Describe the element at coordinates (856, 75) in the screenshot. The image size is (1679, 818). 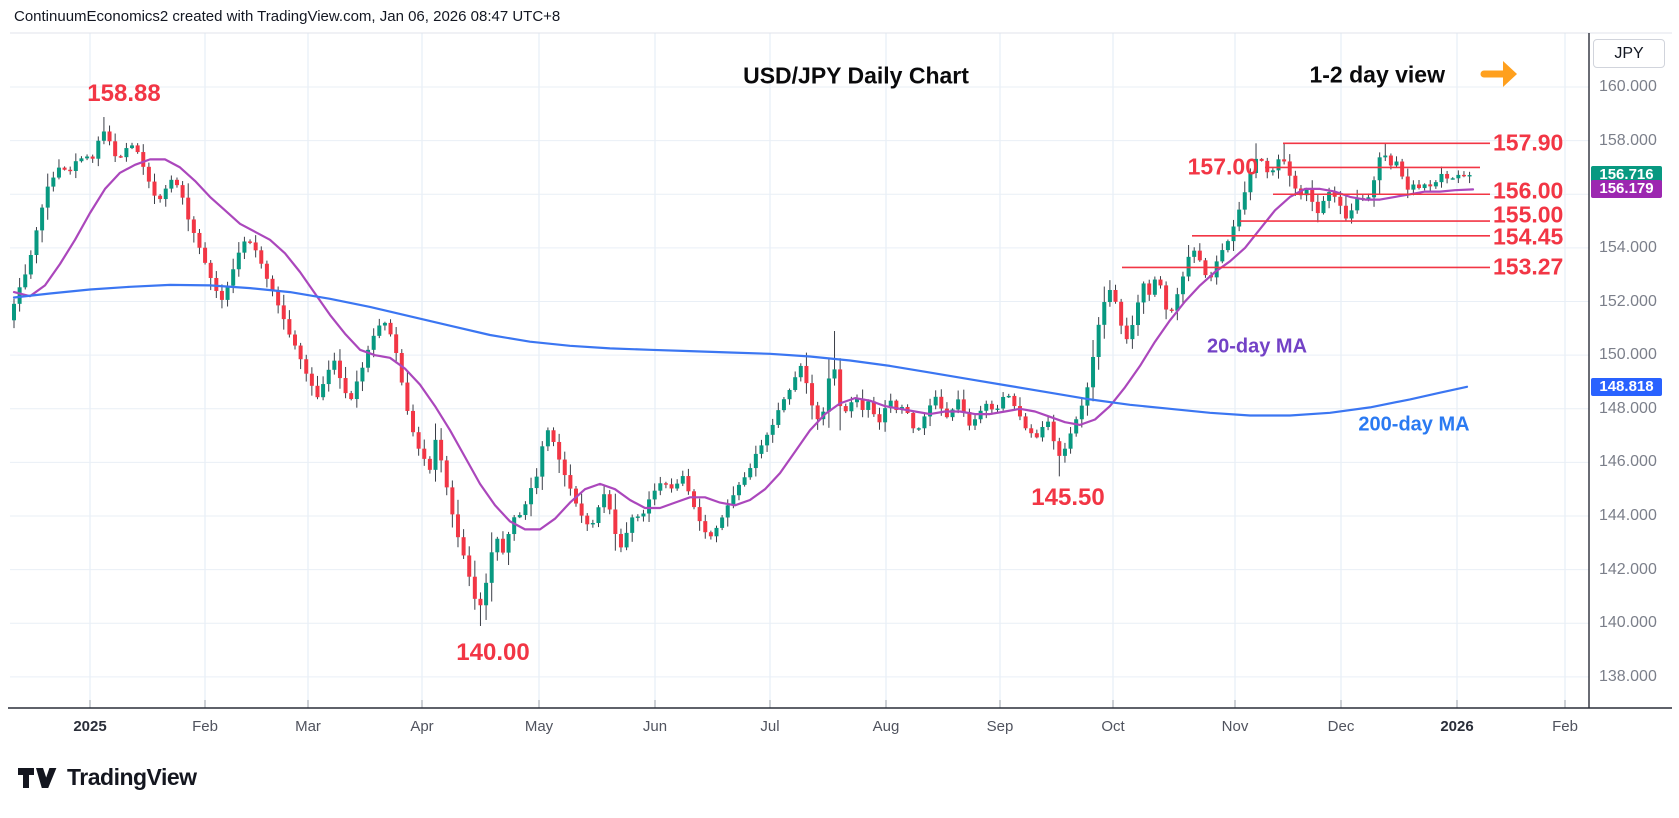
I see `chart-title: USD/JPY Daily Chart` at that location.